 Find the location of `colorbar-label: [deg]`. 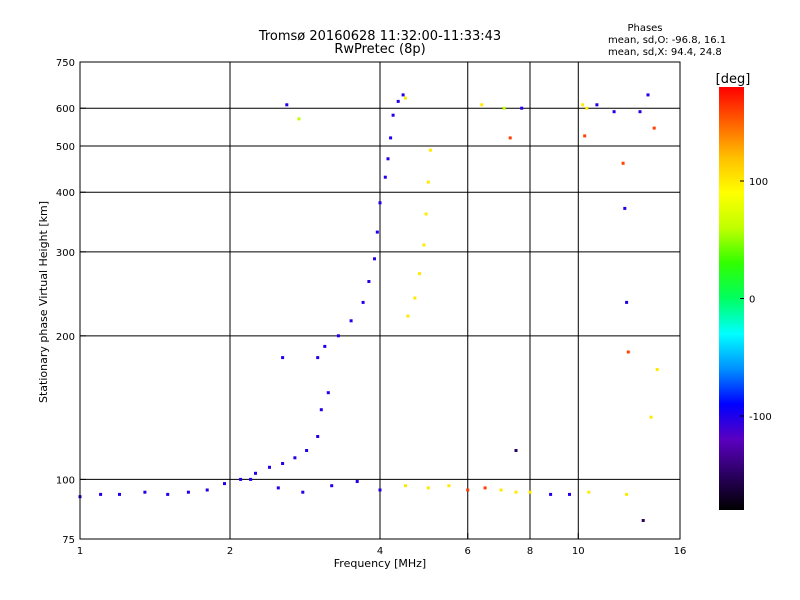

colorbar-label: [deg] is located at coordinates (733, 79).